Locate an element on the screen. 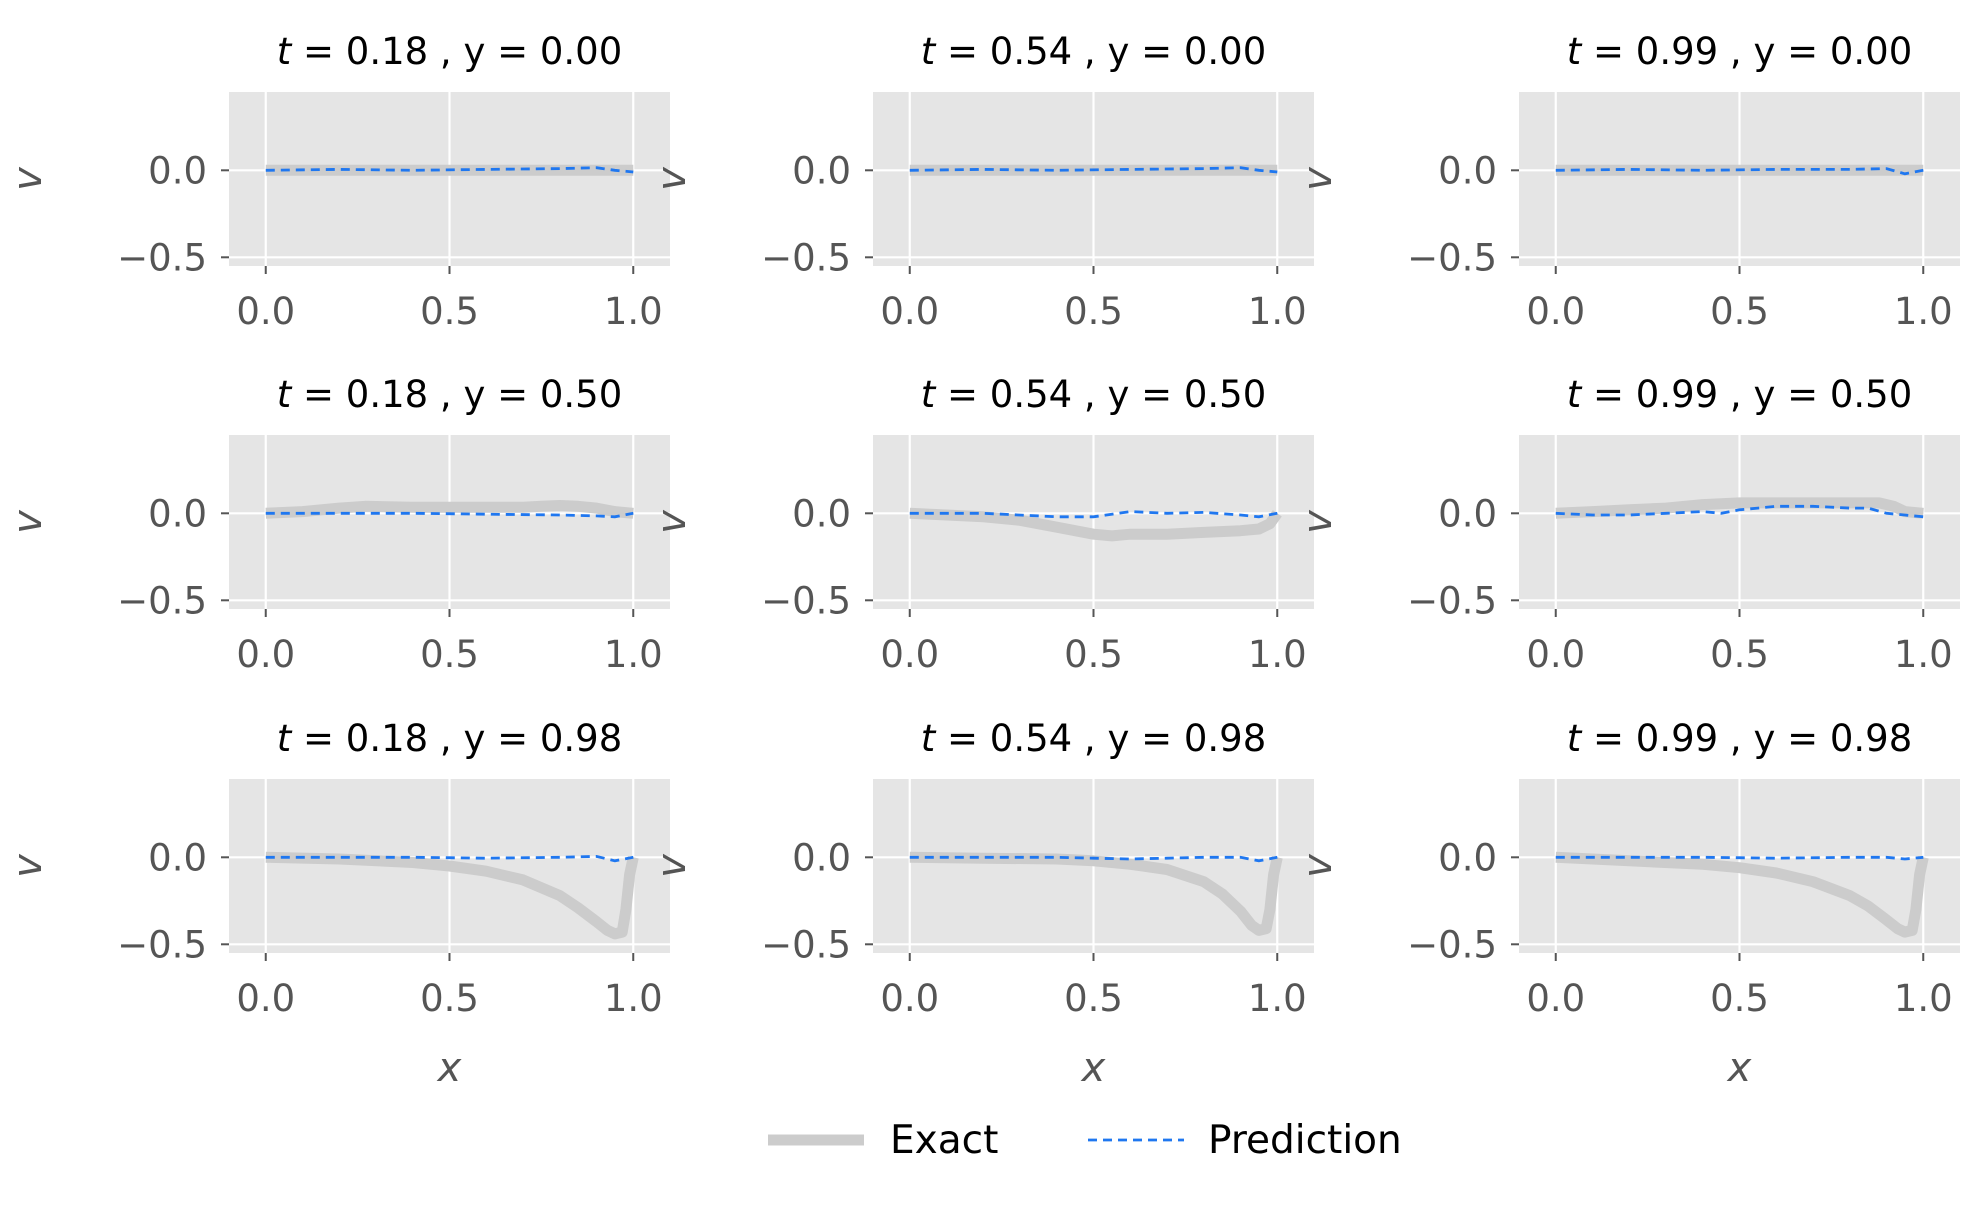 The width and height of the screenshot is (1982, 1205). subplot-title: t = 0.18 , y = 0.98 is located at coordinates (450, 738).